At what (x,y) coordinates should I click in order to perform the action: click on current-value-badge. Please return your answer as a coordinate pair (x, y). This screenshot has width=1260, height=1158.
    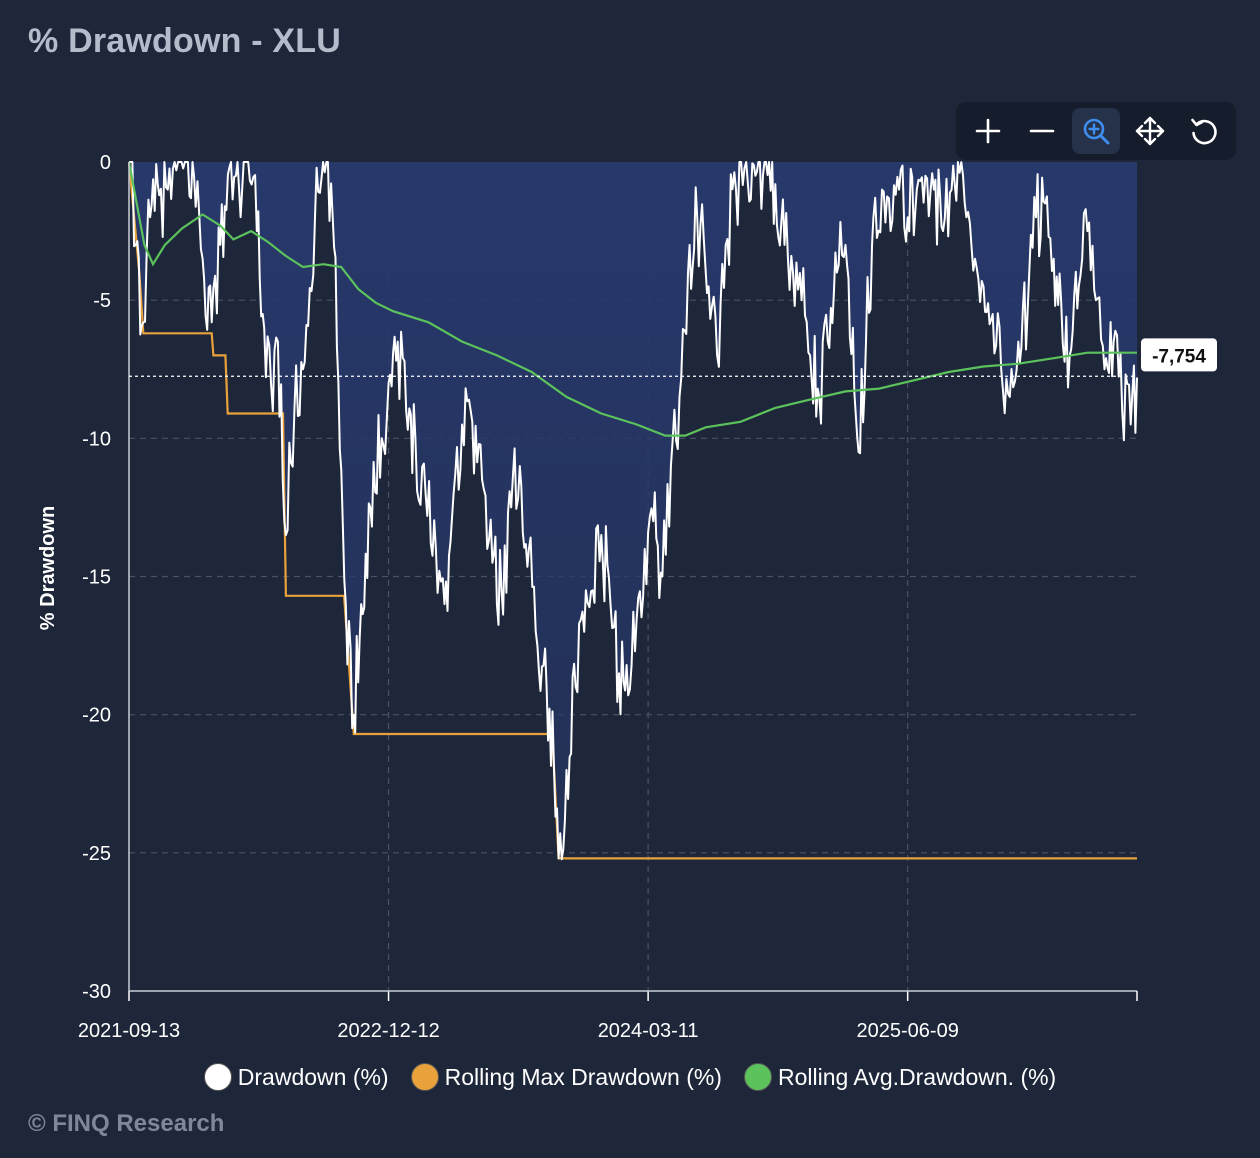
    Looking at the image, I should click on (1179, 355).